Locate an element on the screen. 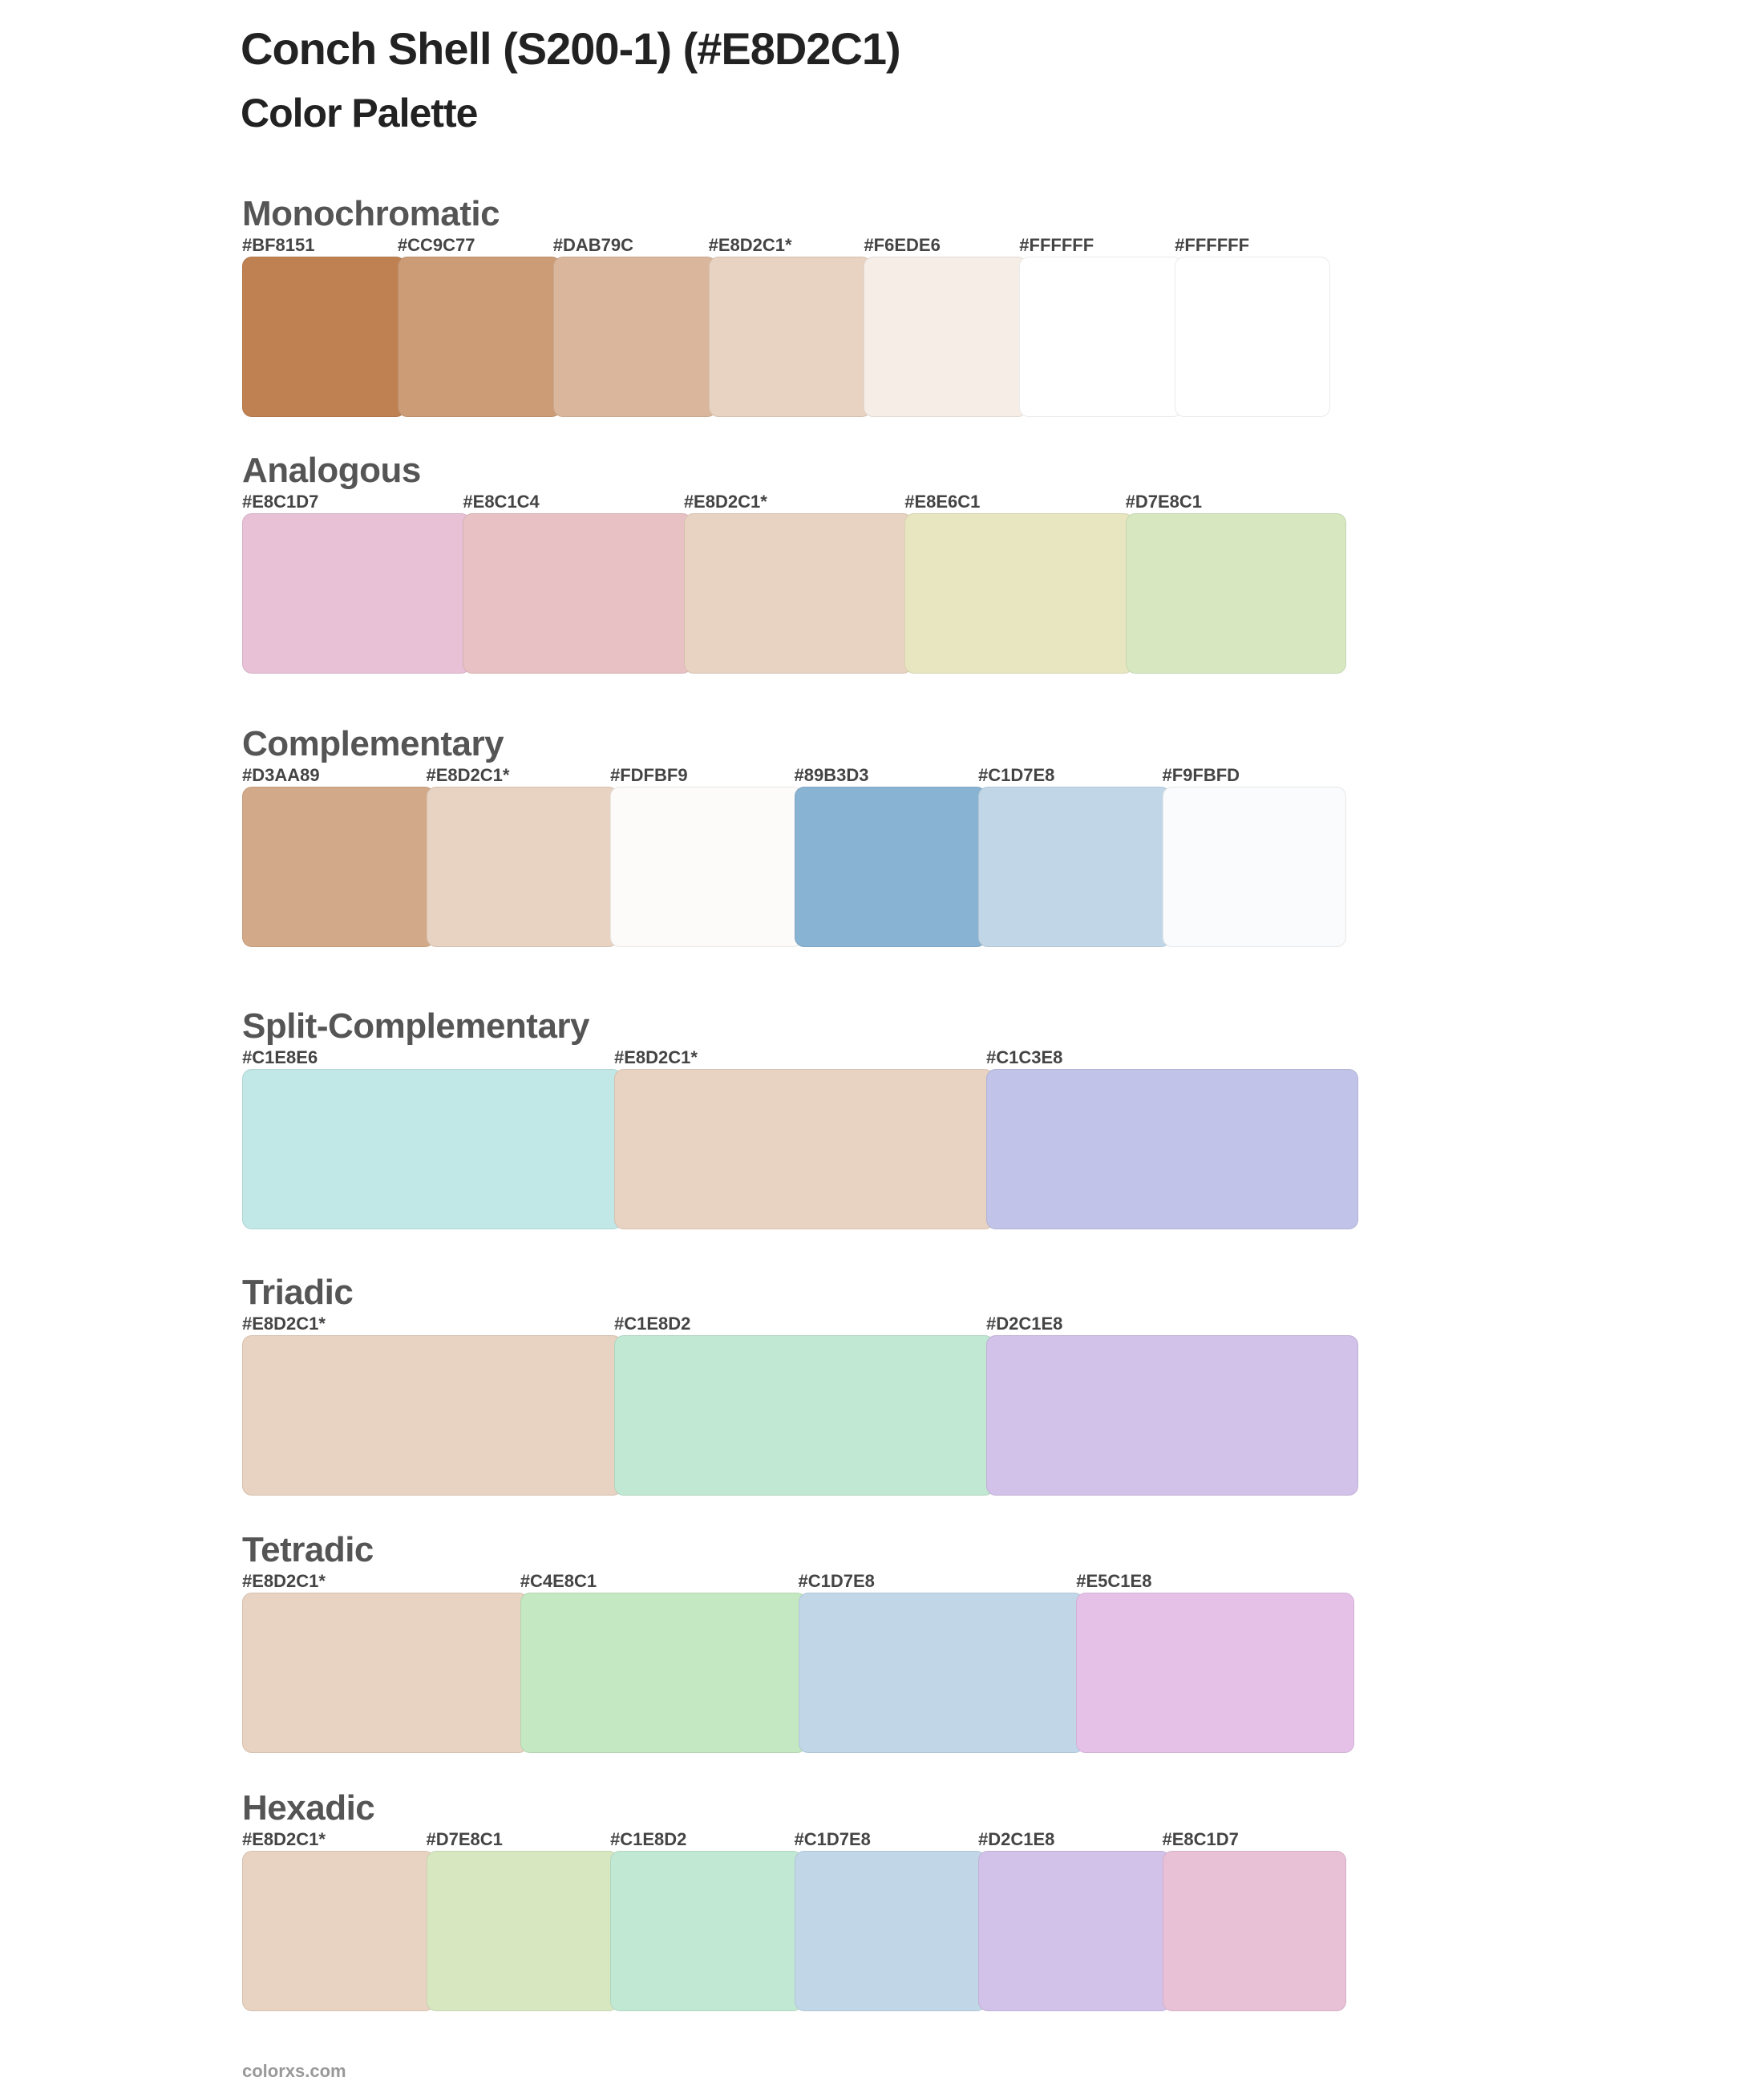  color-swatch: #F9FBFD is located at coordinates (1254, 856).